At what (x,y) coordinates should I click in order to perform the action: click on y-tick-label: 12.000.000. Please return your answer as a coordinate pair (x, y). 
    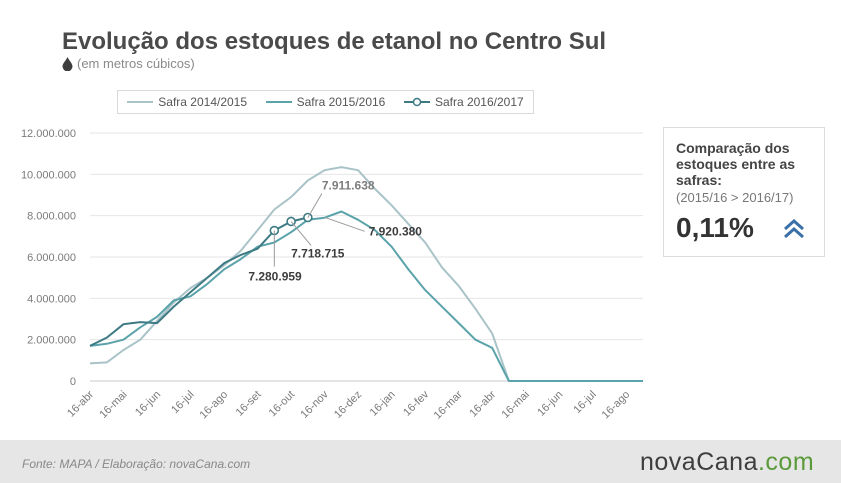
    Looking at the image, I should click on (48, 134).